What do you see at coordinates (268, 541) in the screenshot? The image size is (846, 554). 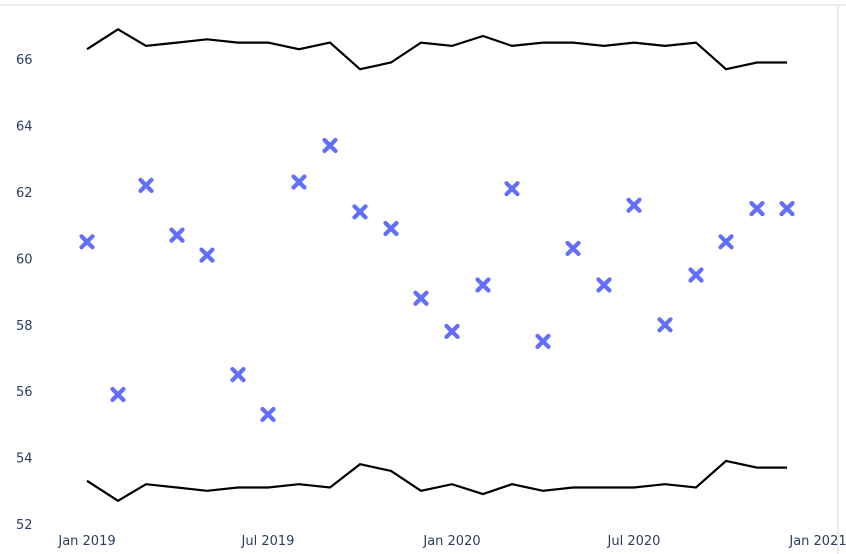 I see `x-tick-label: Jul 2019` at bounding box center [268, 541].